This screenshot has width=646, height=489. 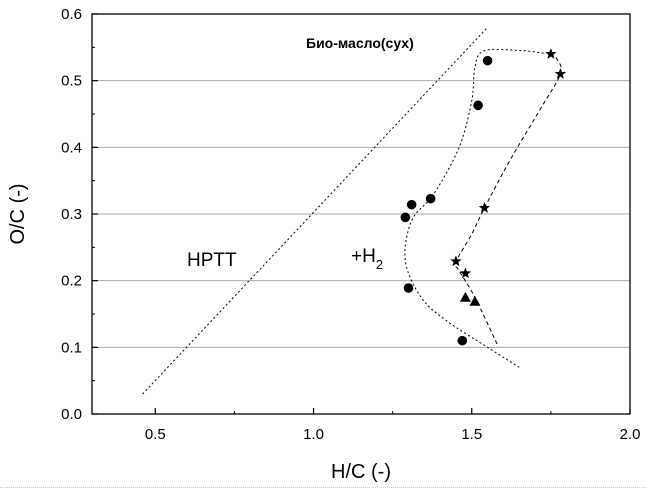 I want to click on y-tick-label: 0.2, so click(x=71, y=281).